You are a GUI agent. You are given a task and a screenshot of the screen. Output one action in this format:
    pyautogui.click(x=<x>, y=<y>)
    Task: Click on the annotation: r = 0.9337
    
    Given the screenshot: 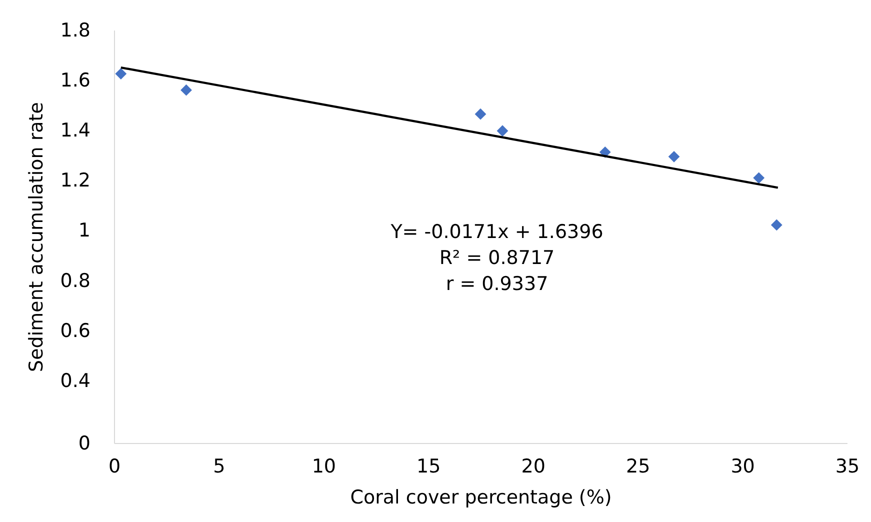 What is the action you would take?
    pyautogui.click(x=497, y=284)
    